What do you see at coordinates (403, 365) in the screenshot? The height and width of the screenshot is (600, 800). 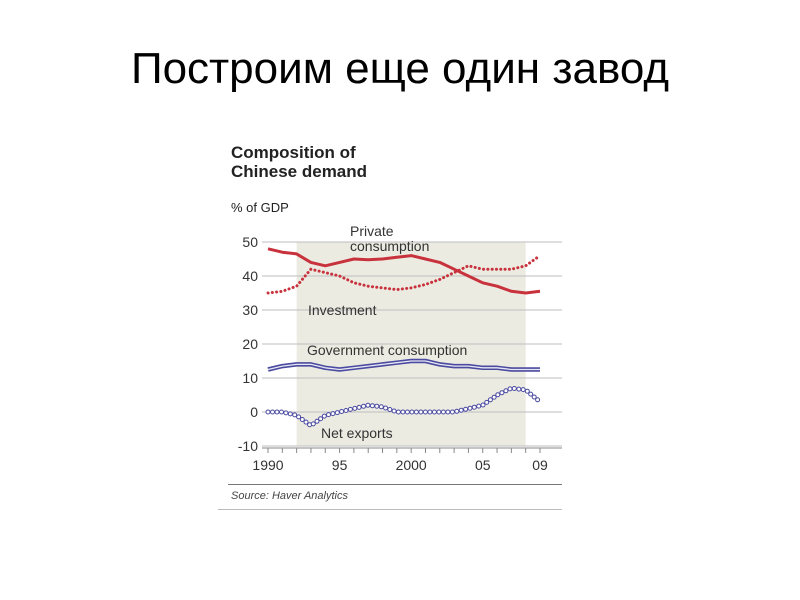 I see `government-consumption-line-inner` at bounding box center [403, 365].